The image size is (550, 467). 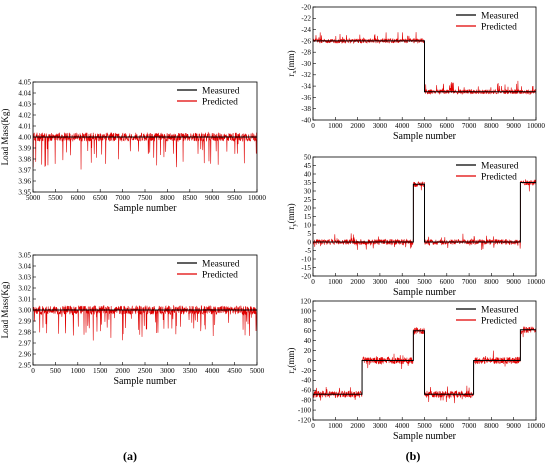 What do you see at coordinates (308, 183) in the screenshot?
I see `y-tick-label: 35` at bounding box center [308, 183].